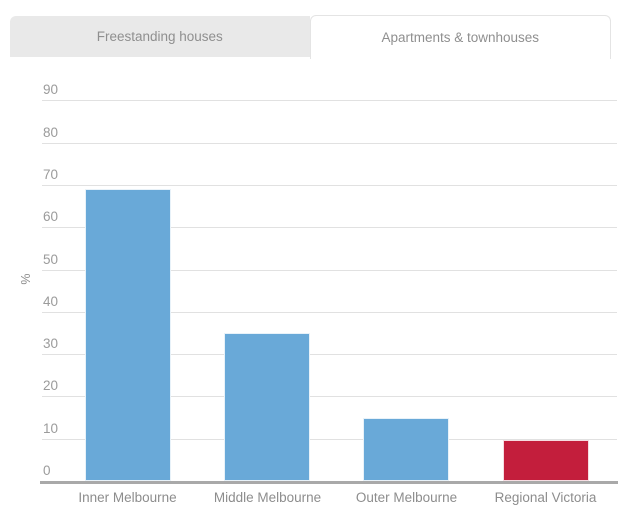 The width and height of the screenshot is (640, 511). I want to click on bar-inner-melbourne, so click(128, 335).